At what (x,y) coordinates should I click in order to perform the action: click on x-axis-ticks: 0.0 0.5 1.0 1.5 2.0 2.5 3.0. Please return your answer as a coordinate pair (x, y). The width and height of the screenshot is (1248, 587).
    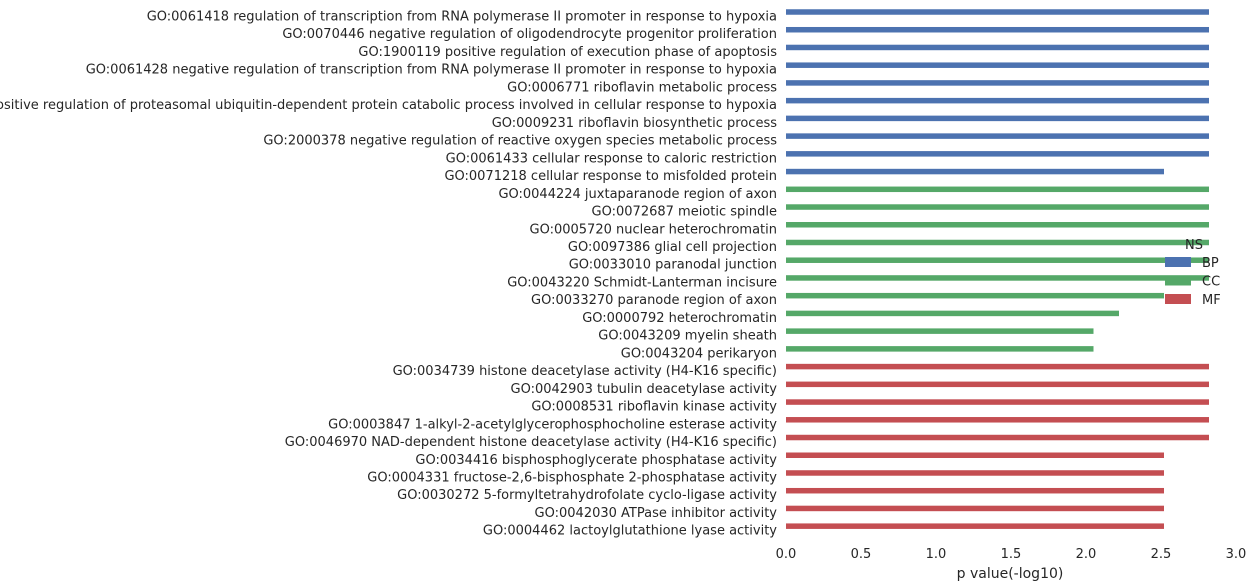
    Looking at the image, I should click on (1011, 554).